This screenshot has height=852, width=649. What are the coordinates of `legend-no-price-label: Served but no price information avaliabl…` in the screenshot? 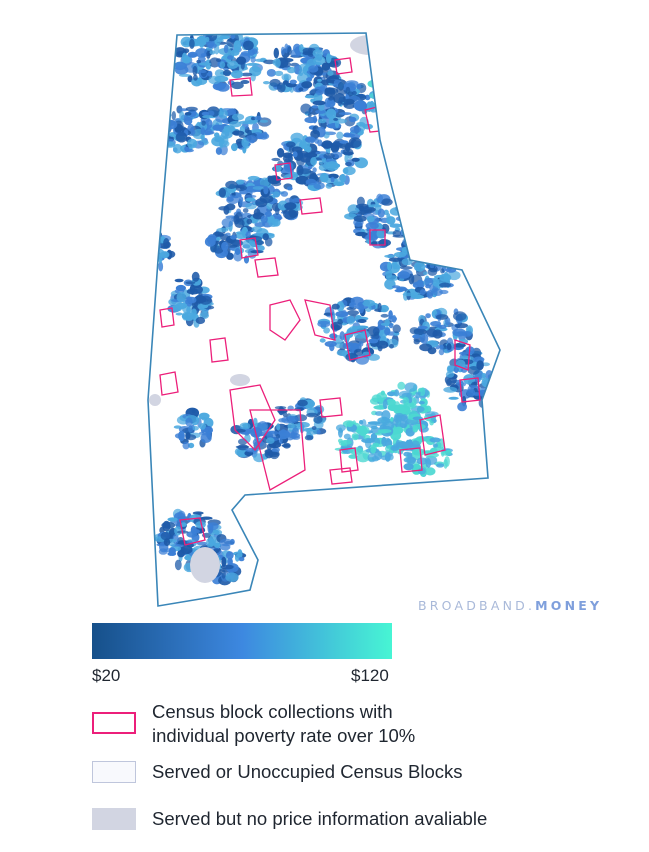 It's located at (320, 818).